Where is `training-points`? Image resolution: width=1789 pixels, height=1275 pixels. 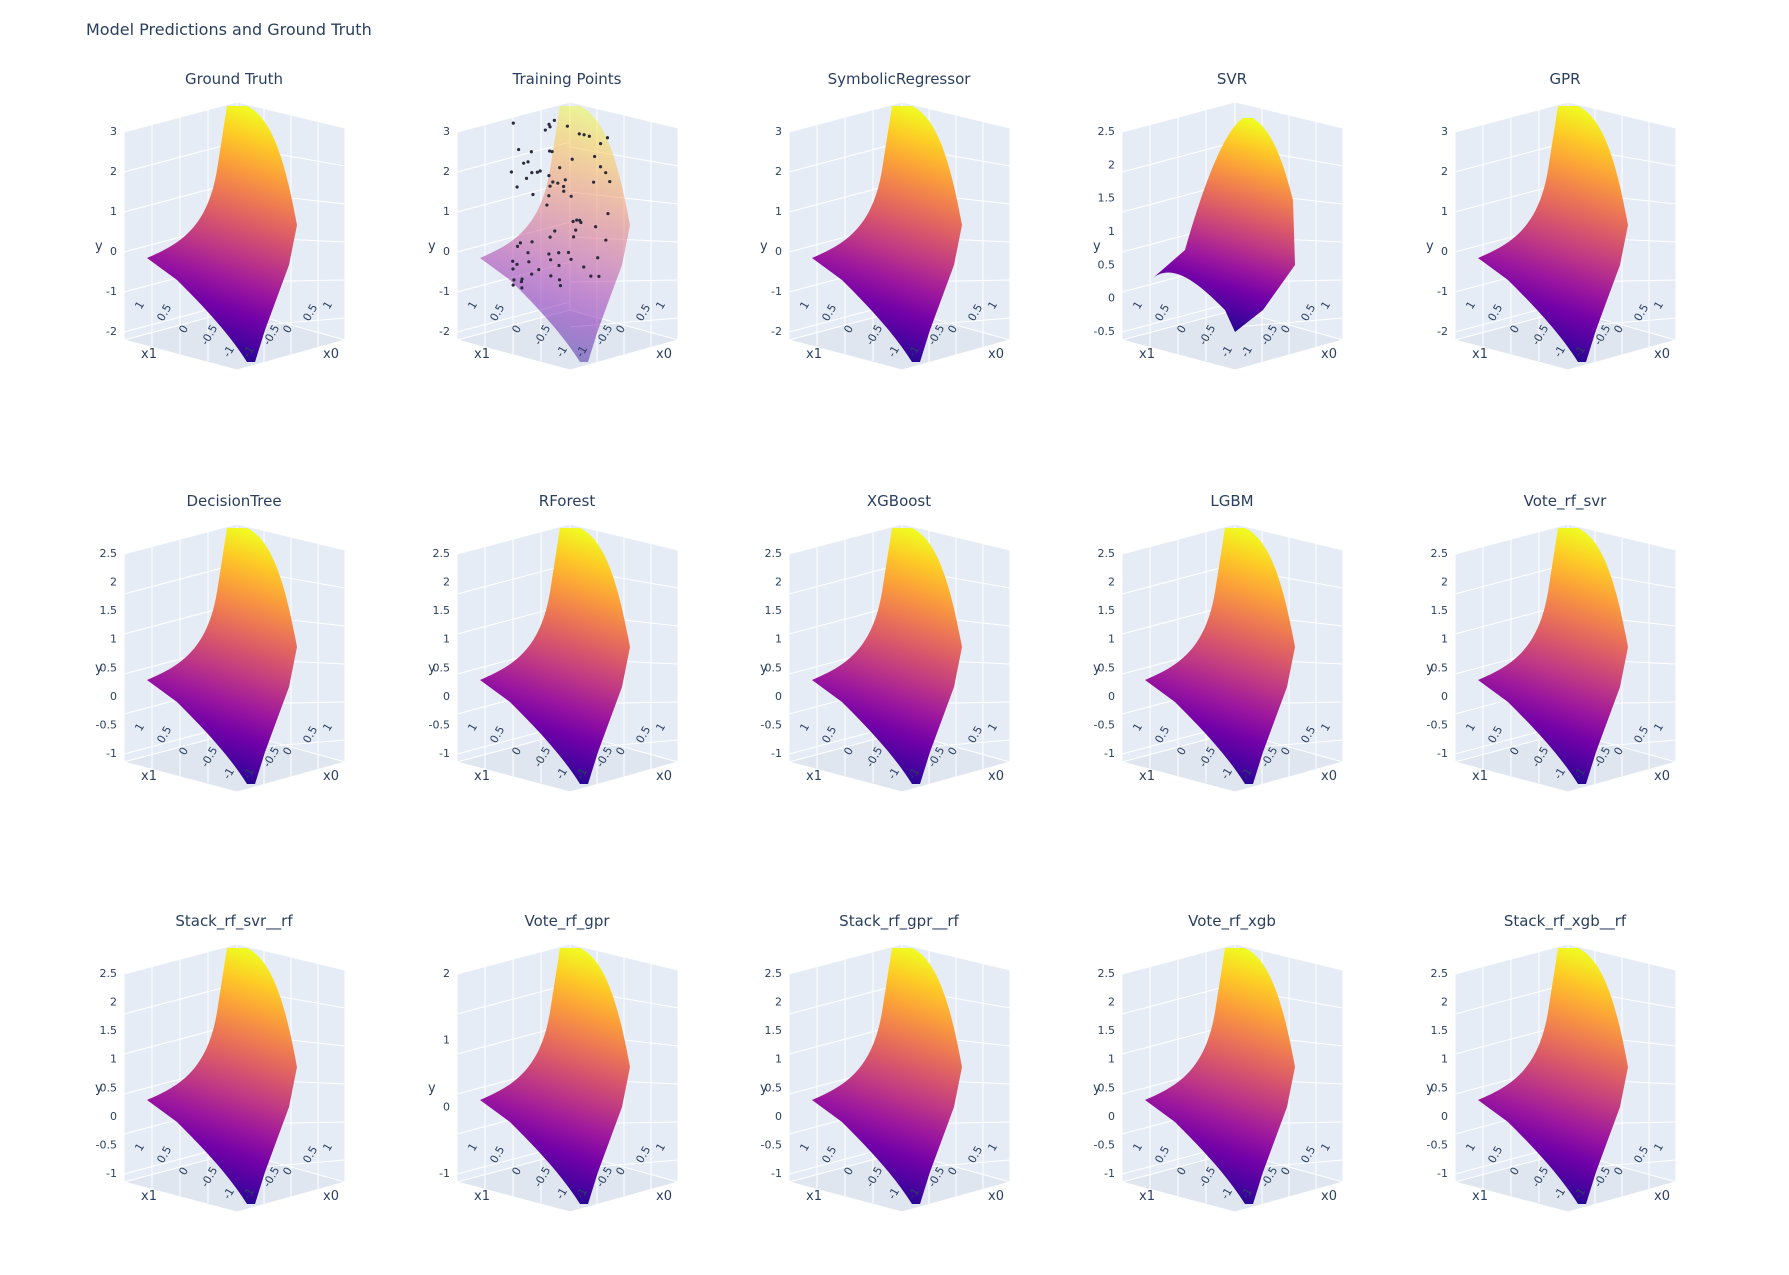 training-points is located at coordinates (560, 204).